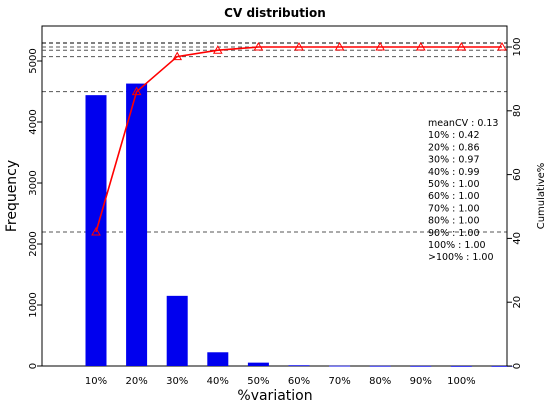 The height and width of the screenshot is (408, 550). What do you see at coordinates (463, 123) in the screenshot?
I see `cv-annotation: meanCV : 0.13` at bounding box center [463, 123].